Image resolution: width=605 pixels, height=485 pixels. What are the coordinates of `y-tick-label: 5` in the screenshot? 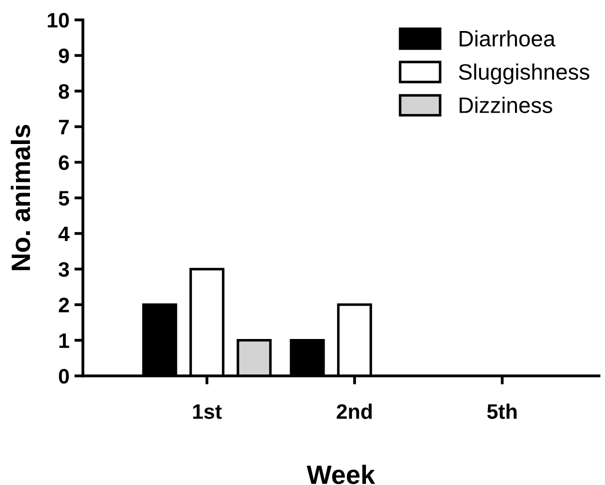 It's located at (64, 198).